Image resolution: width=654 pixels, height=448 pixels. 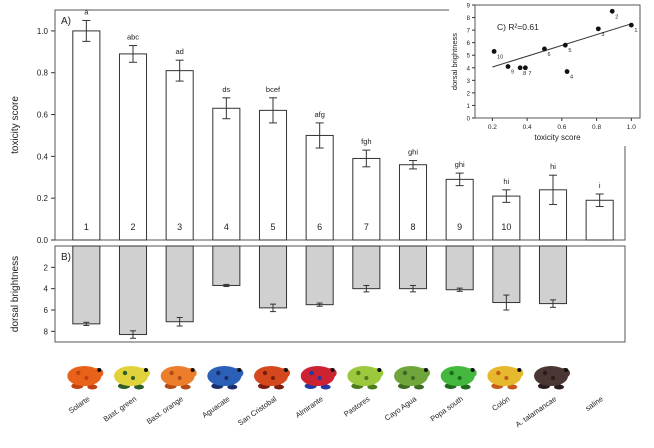 What do you see at coordinates (469, 57) in the screenshot?
I see `panel-c-ytick-label: 5` at bounding box center [469, 57].